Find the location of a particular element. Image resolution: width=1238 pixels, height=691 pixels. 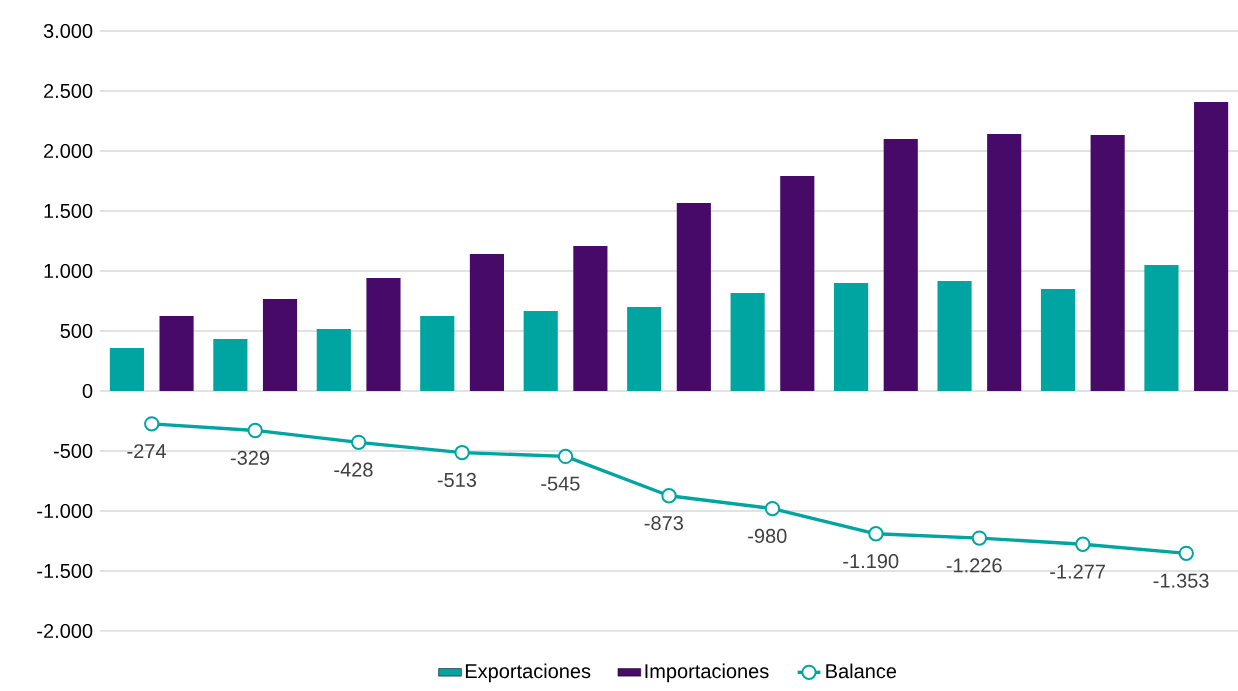

data-label: -873 is located at coordinates (663, 523).